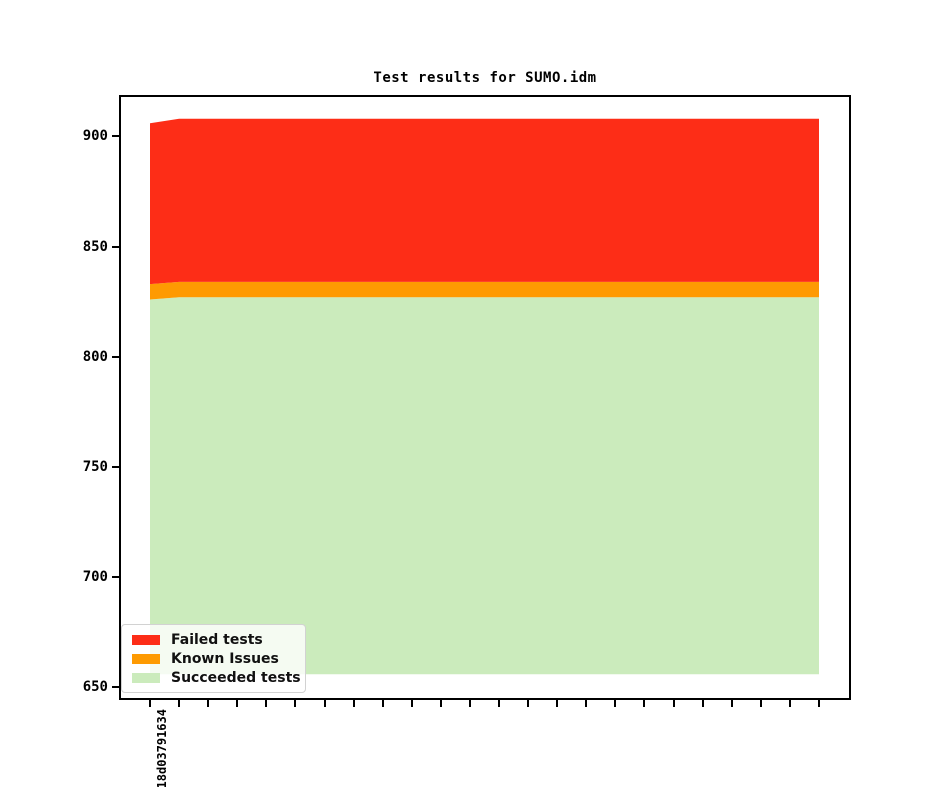  I want to click on chart-title: Test results for SUMO.idm, so click(485, 78).